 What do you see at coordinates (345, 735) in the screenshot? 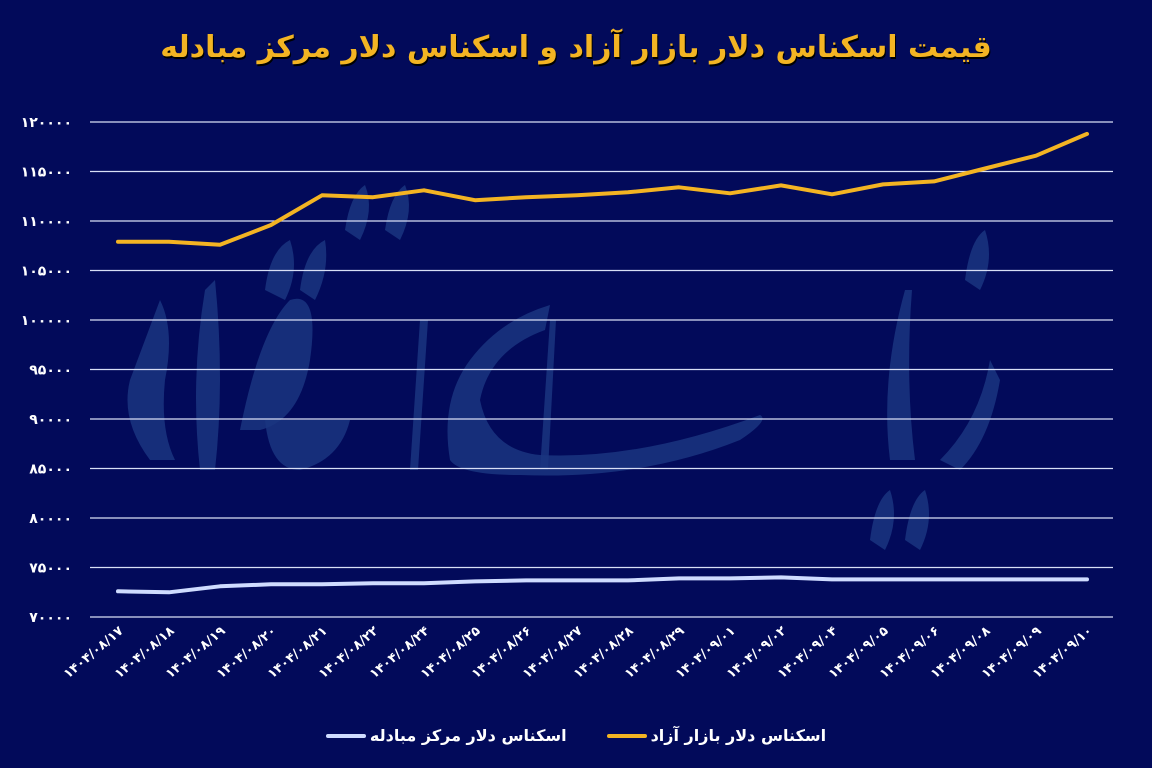
I see `legend-swatch-exchange-center` at bounding box center [345, 735].